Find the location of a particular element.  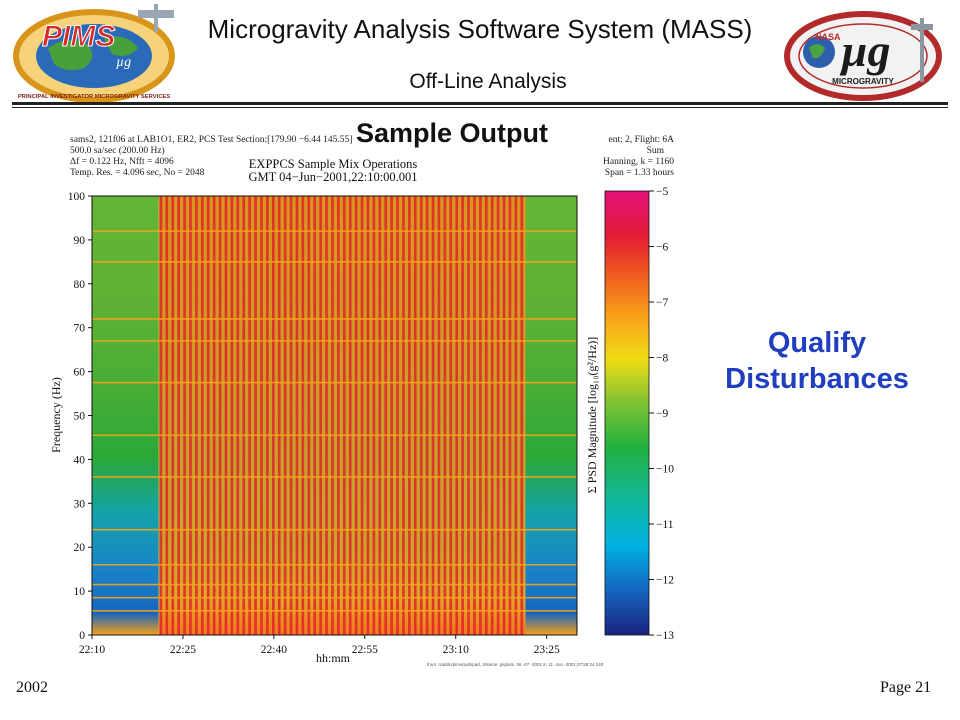

chart-header-line: ent: 2, Flight: 6A is located at coordinates (642, 140).